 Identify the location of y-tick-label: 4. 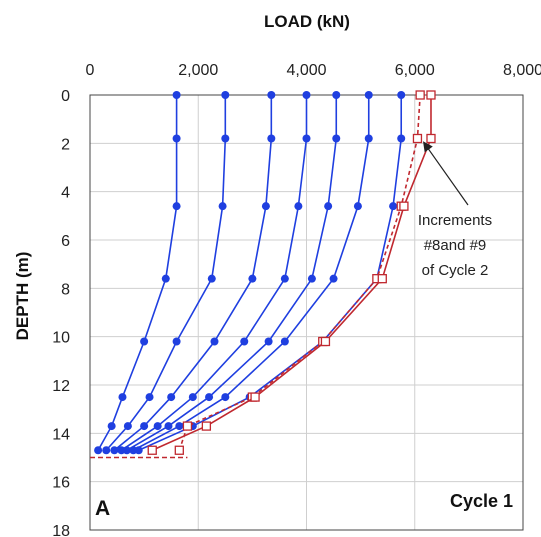
(65, 193).